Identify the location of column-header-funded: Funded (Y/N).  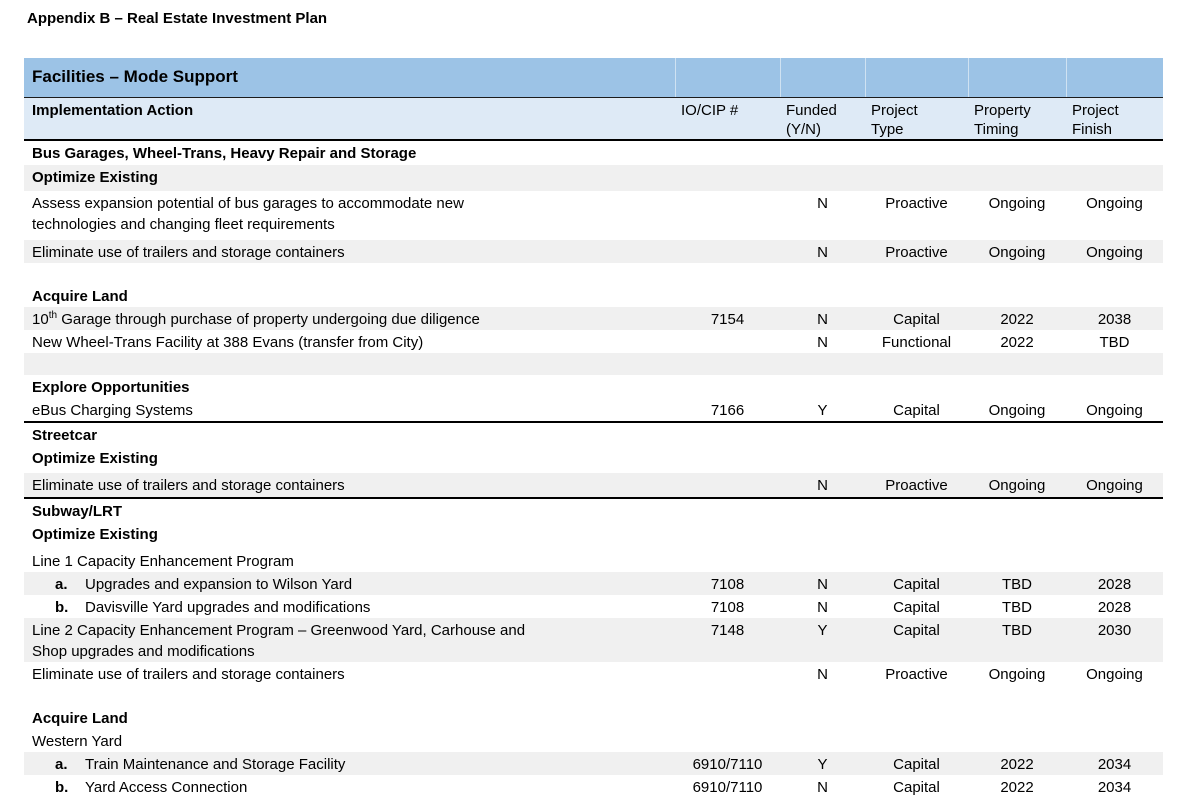
(811, 120).